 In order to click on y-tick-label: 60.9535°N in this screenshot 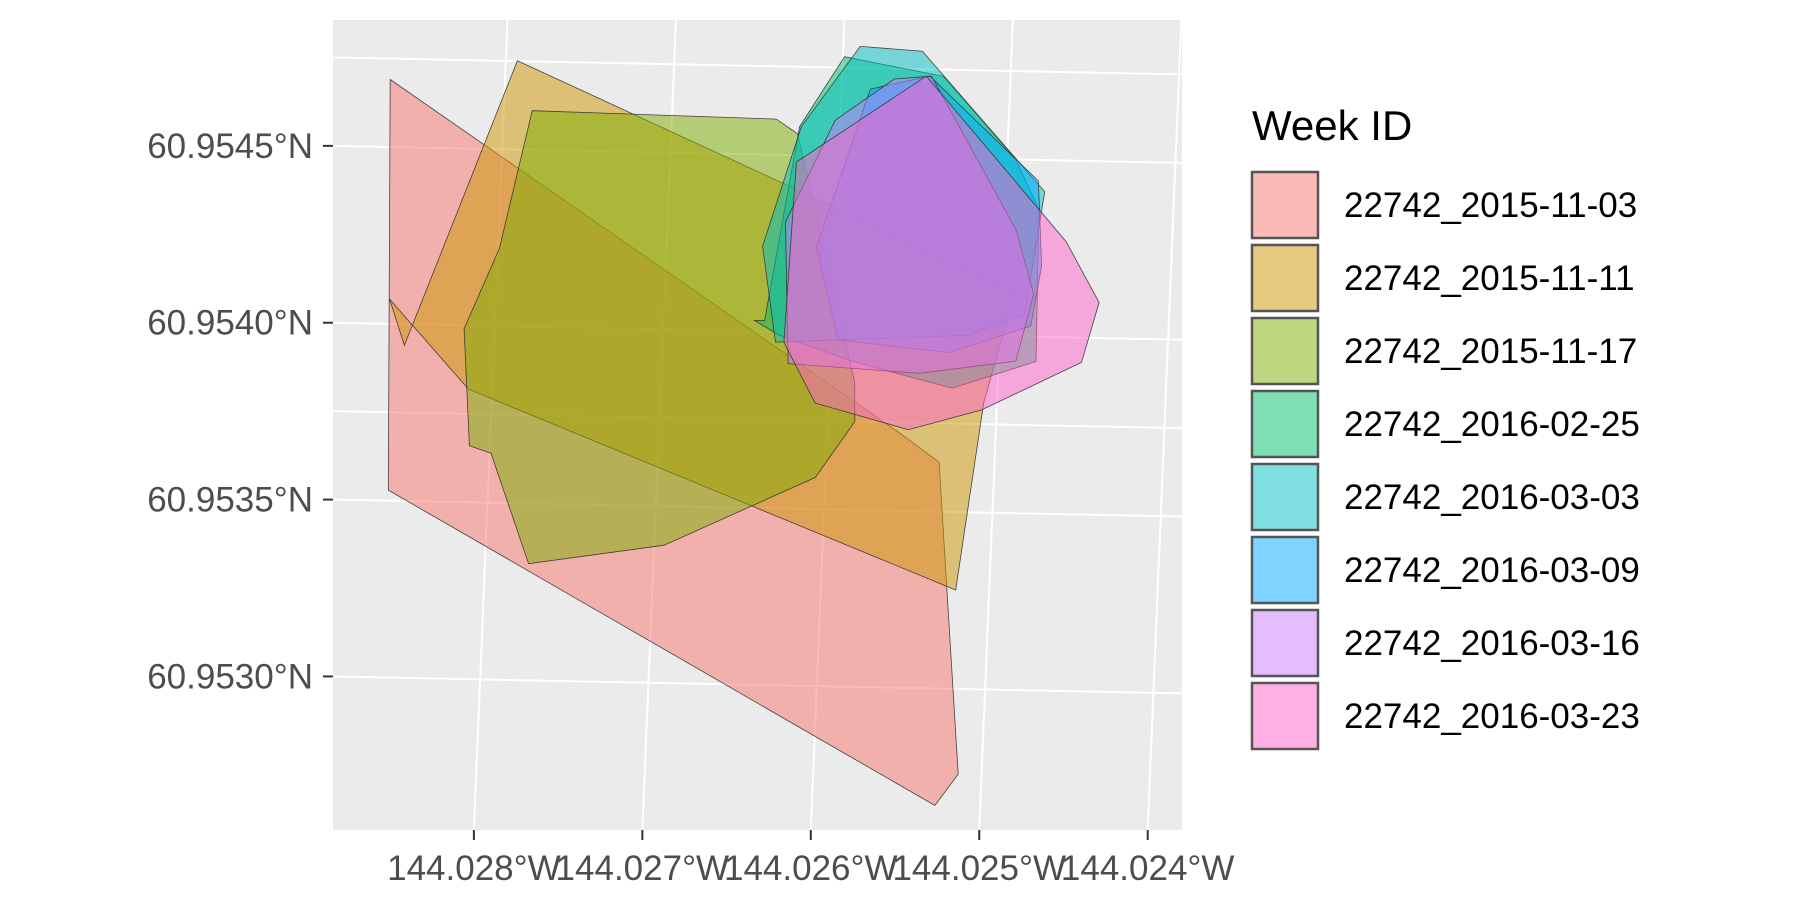, I will do `click(230, 500)`.